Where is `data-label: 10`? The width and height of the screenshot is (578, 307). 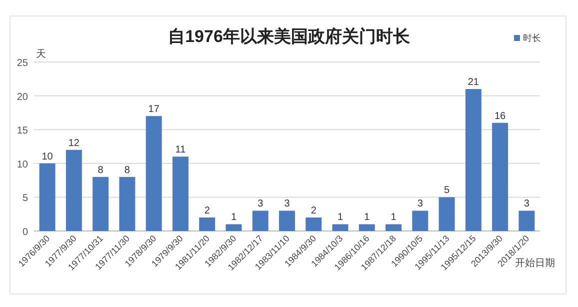
data-label: 10 is located at coordinates (48, 156).